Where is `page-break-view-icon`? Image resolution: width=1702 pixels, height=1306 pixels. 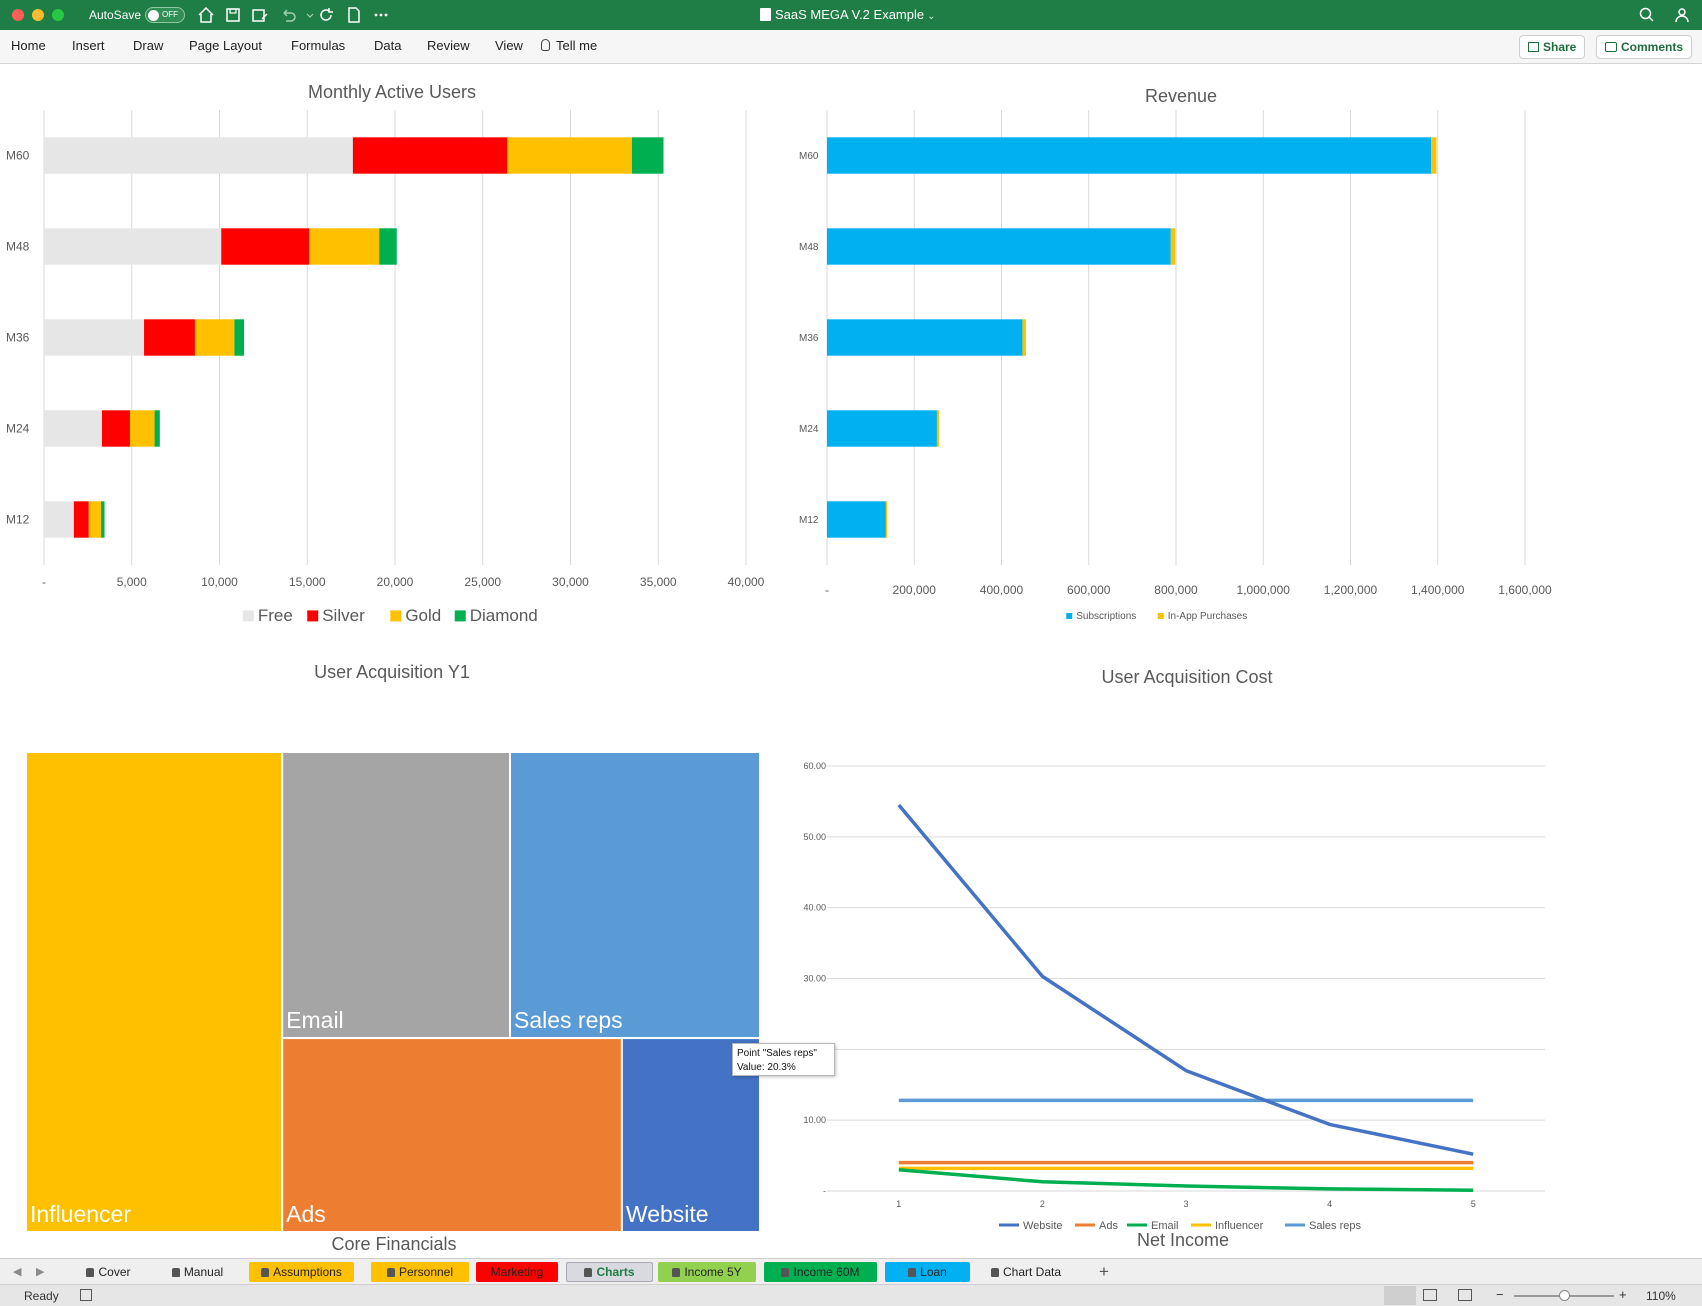 page-break-view-icon is located at coordinates (1465, 1295).